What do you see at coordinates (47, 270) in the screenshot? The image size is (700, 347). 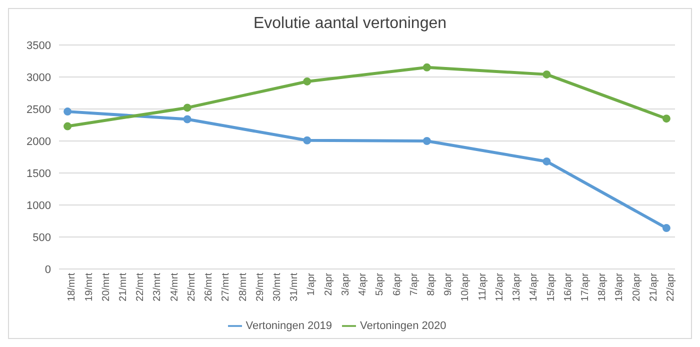 I see `y-tick-label: 0` at bounding box center [47, 270].